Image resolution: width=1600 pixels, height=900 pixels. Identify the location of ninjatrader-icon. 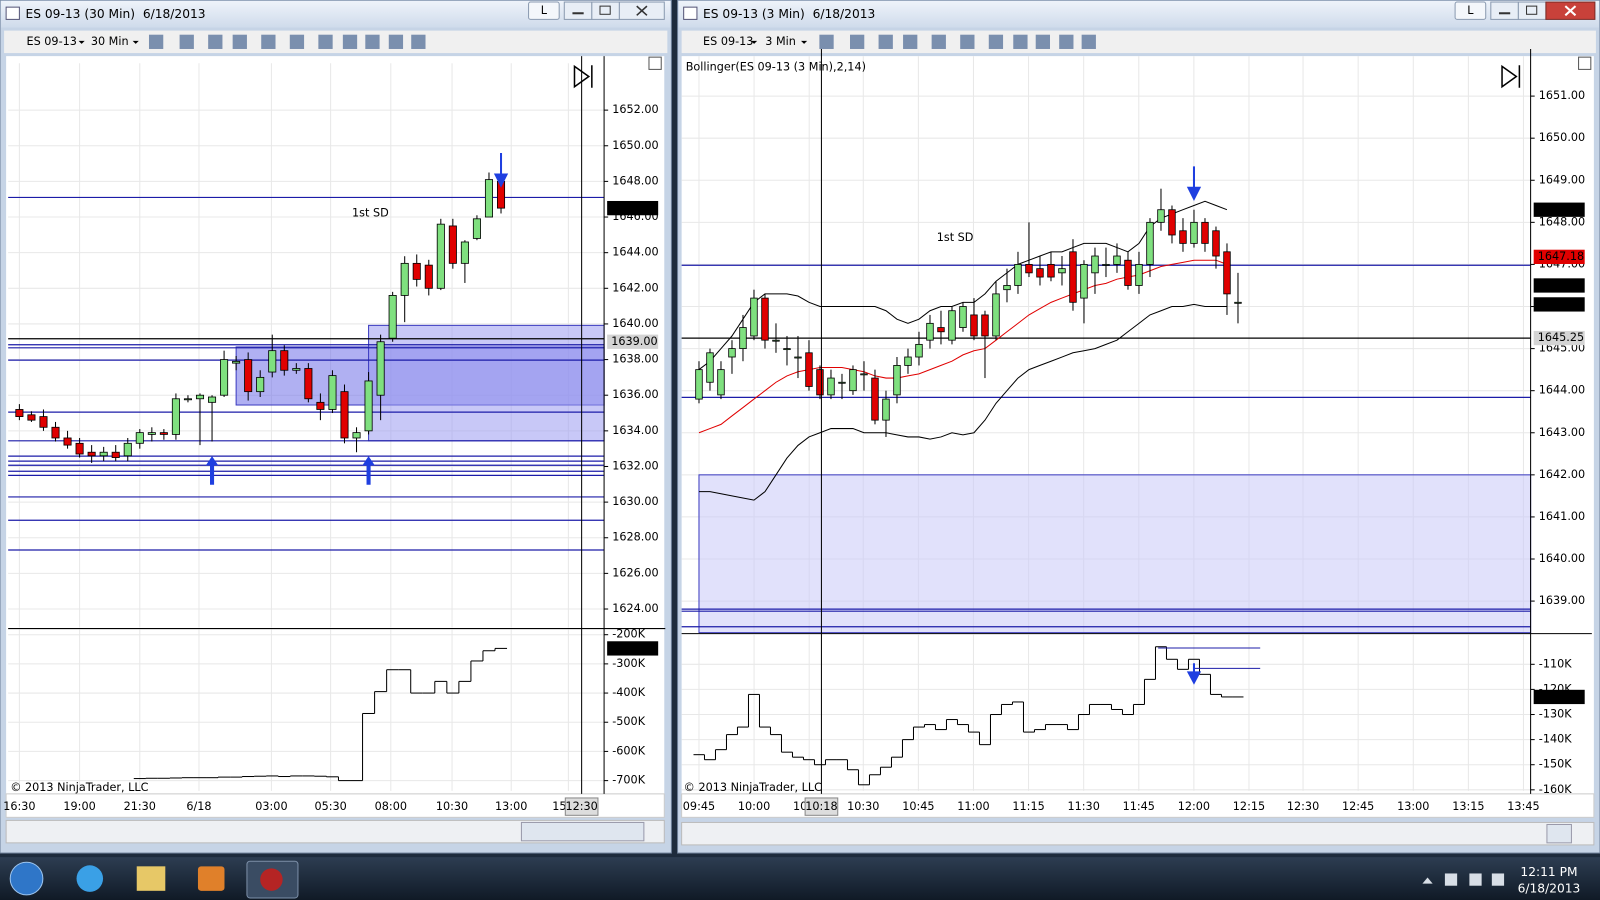
(271, 879).